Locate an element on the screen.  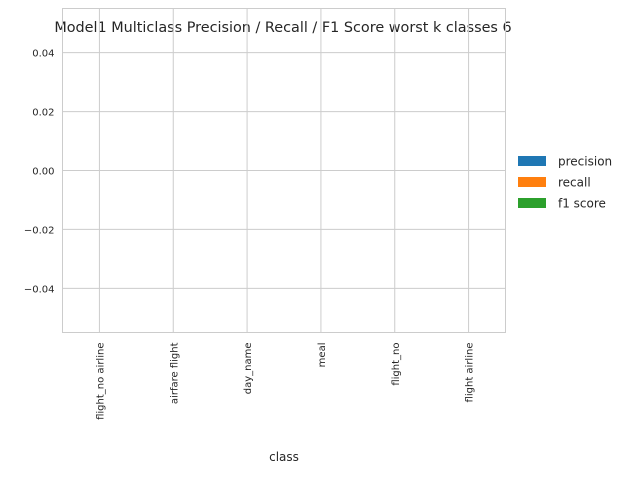
legend: precision recall f1 score is located at coordinates (565, 183).